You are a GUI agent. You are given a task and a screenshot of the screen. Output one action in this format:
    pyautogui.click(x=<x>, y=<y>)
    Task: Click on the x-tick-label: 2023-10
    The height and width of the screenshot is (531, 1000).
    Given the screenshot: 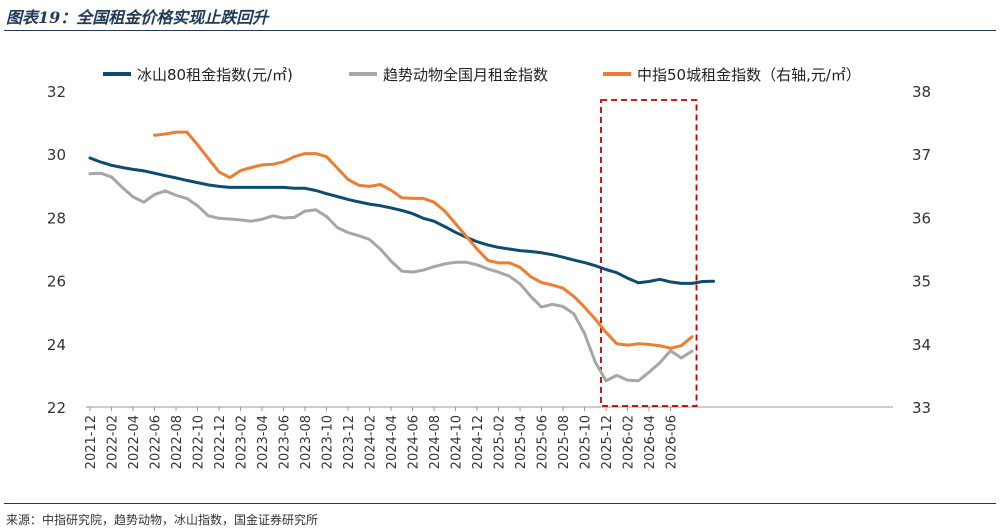 What is the action you would take?
    pyautogui.click(x=328, y=442)
    